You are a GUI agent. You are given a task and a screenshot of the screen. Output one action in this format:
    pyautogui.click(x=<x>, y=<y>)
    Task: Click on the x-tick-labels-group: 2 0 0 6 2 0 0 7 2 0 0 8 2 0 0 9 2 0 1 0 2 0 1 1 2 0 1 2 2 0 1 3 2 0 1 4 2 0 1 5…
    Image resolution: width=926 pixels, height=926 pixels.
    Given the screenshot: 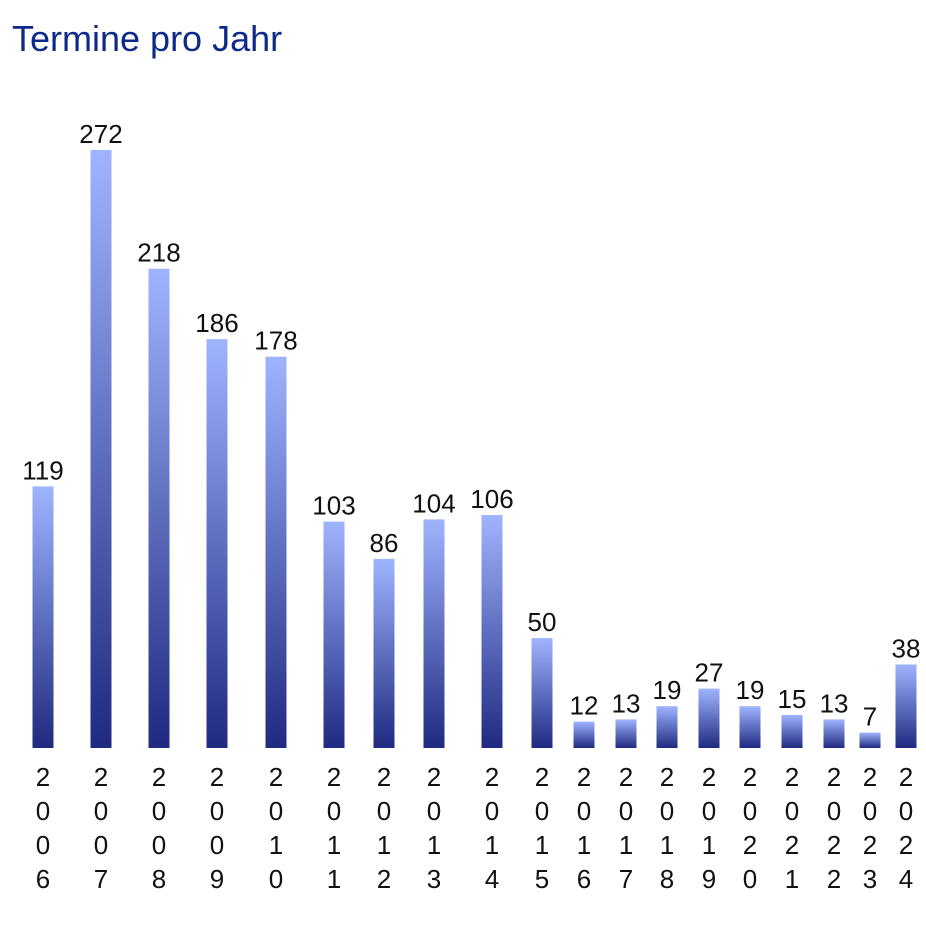 What is the action you would take?
    pyautogui.click(x=474, y=828)
    